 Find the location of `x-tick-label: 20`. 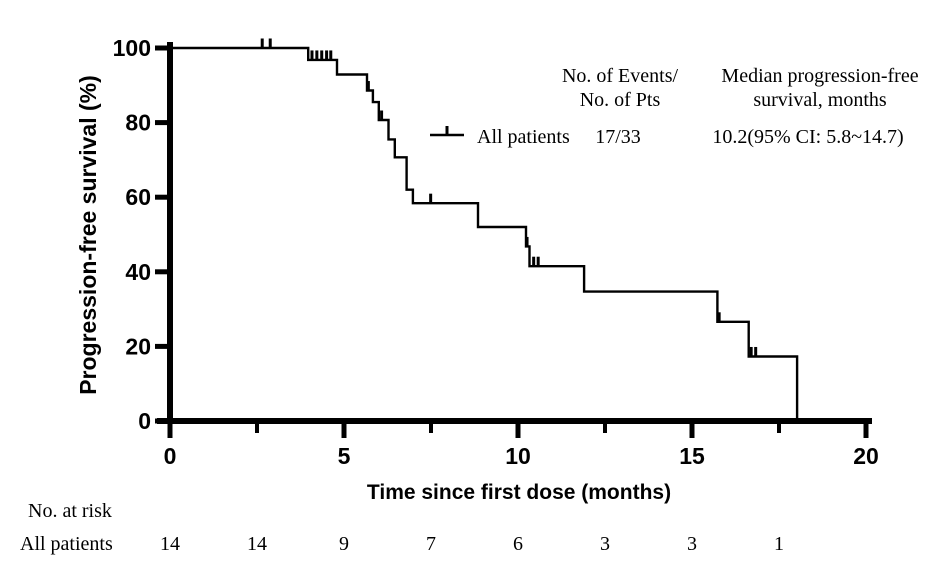

x-tick-label: 20 is located at coordinates (866, 456).